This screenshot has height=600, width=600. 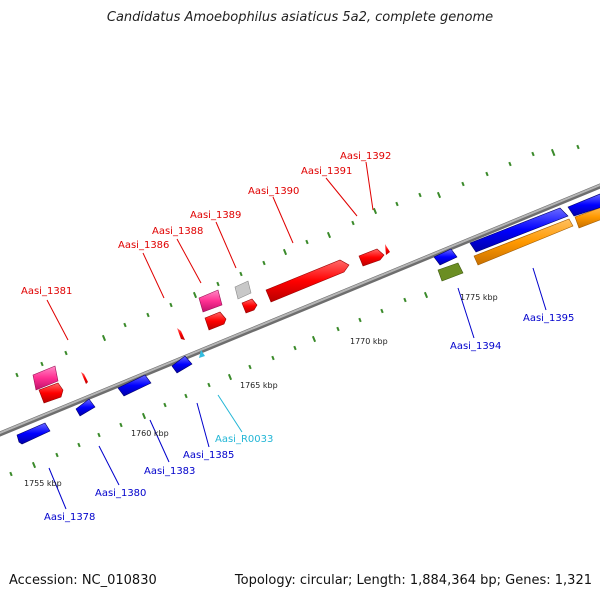 I want to click on gene-label: Aasi_R0033, so click(x=244, y=439).